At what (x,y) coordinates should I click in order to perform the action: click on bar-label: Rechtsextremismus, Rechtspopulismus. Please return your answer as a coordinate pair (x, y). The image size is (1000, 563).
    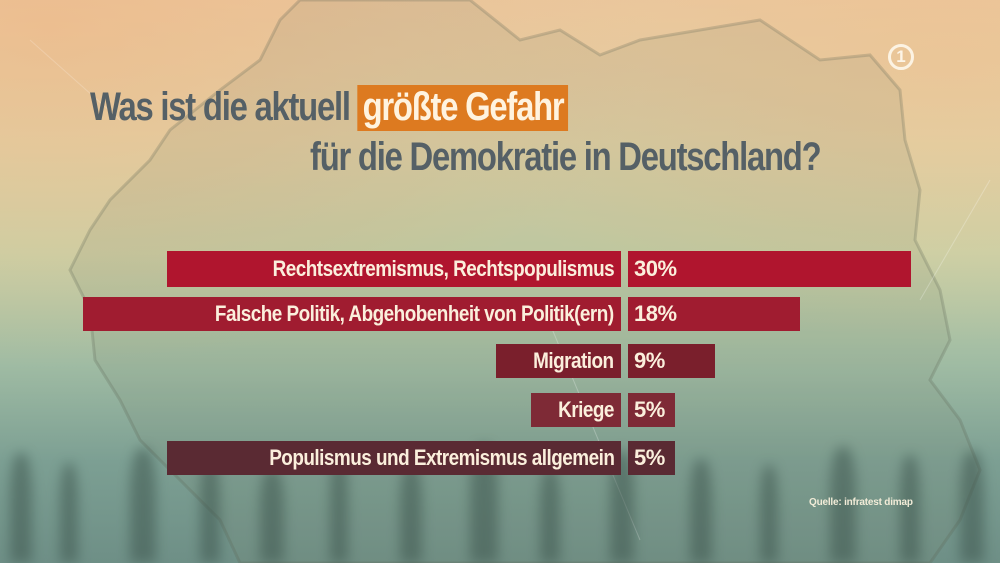
    Looking at the image, I should click on (394, 269).